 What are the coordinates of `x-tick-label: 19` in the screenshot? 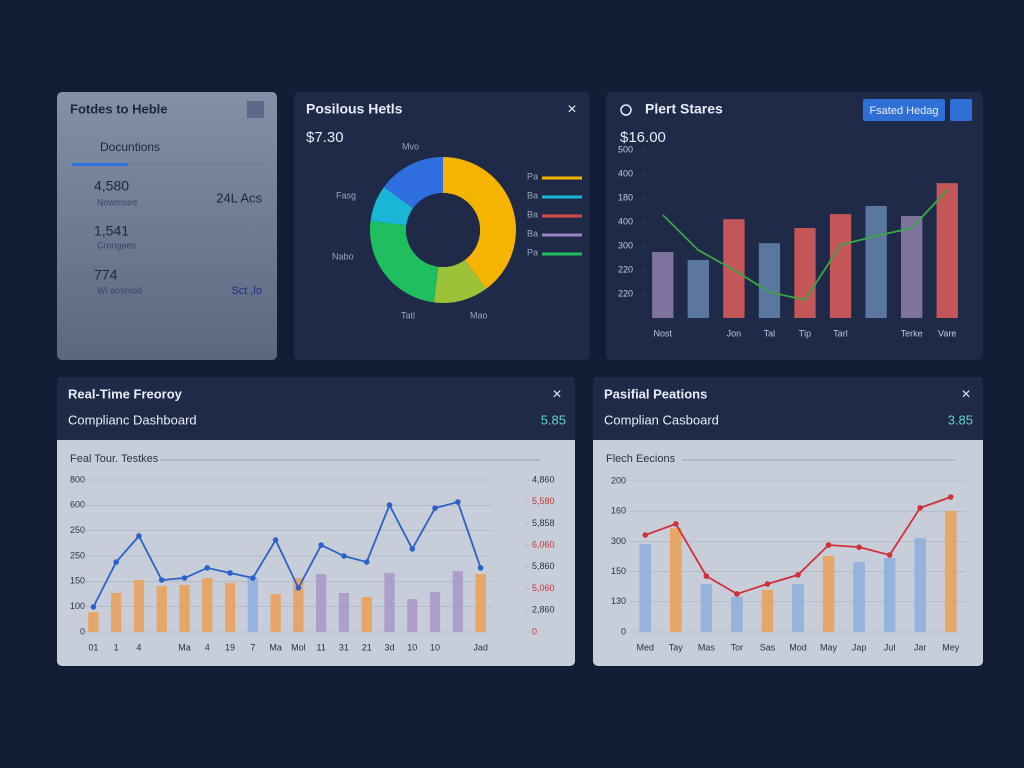 It's located at (230, 647).